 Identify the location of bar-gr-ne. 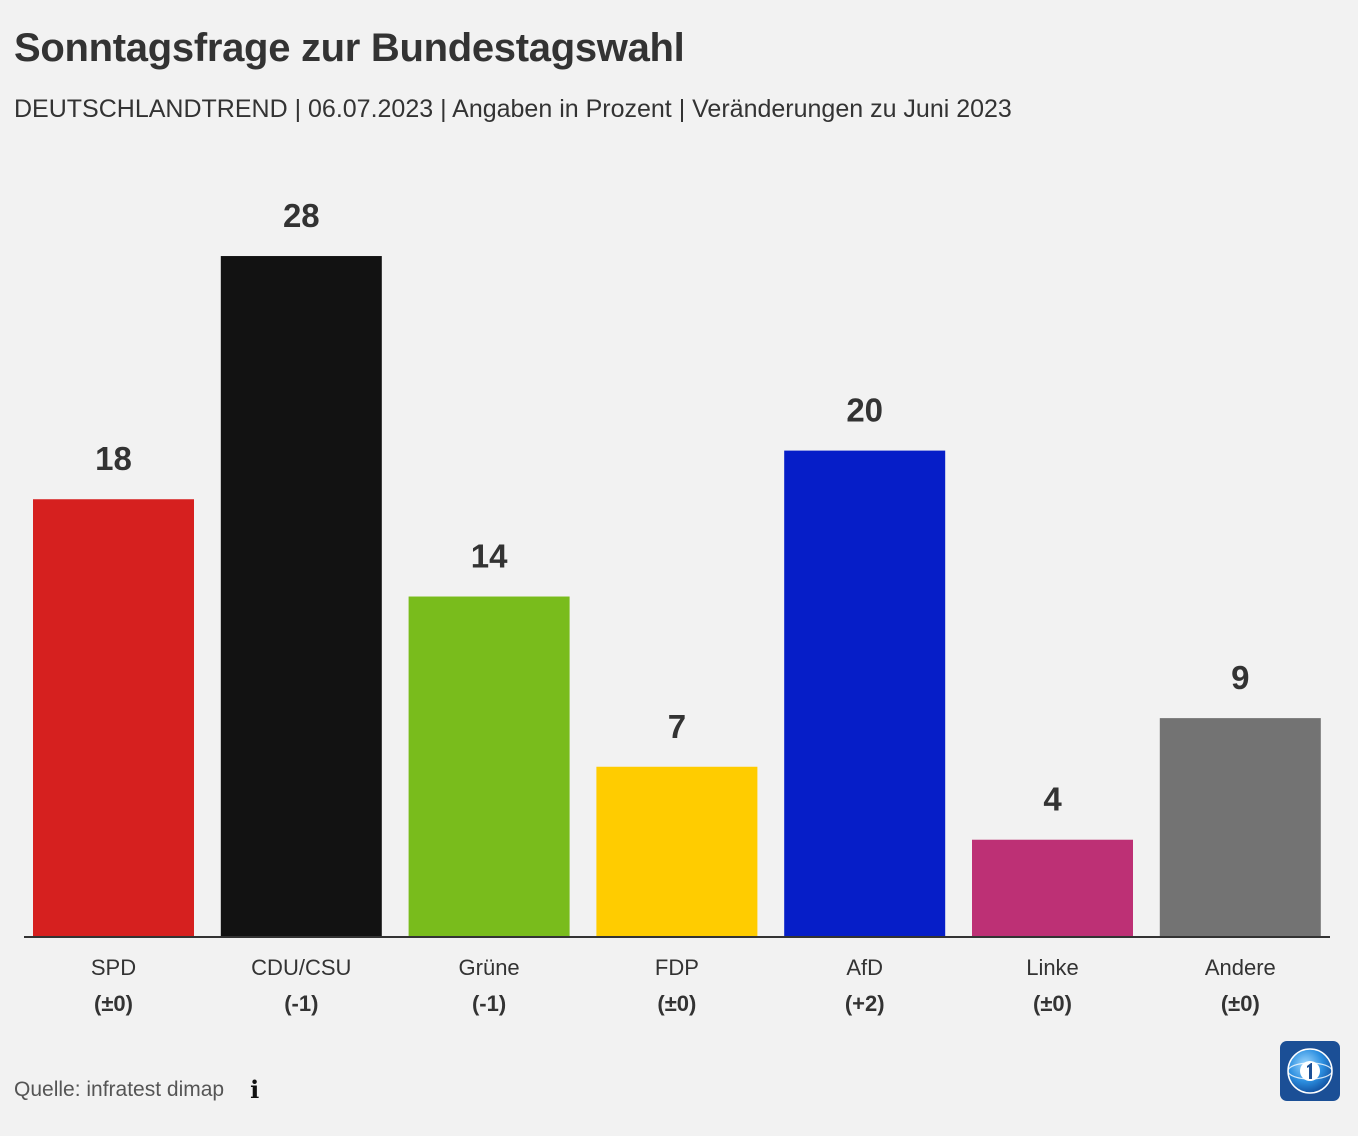
(489, 766).